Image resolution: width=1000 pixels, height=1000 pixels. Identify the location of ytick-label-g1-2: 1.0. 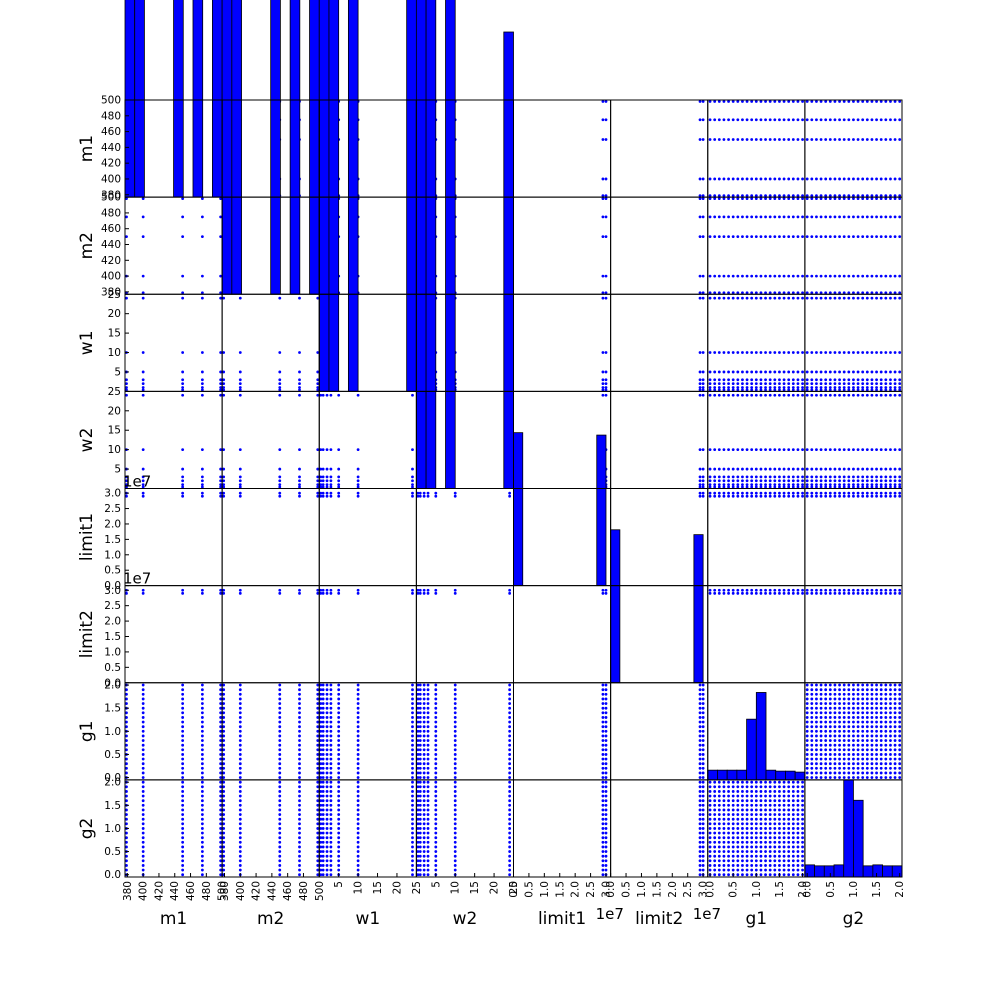
(112, 732).